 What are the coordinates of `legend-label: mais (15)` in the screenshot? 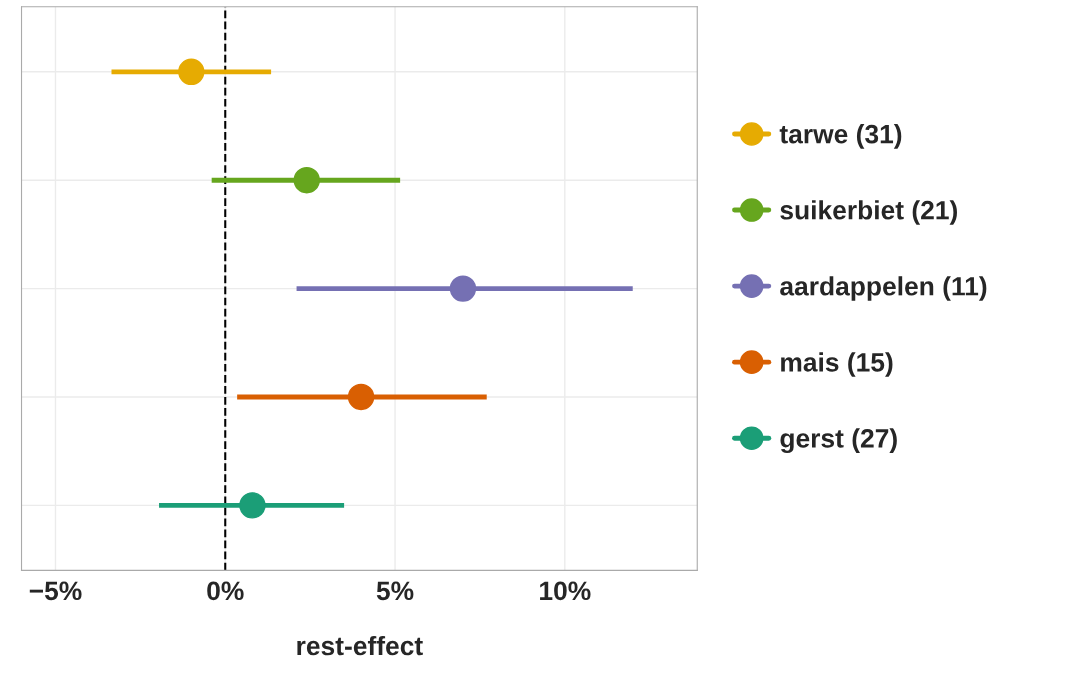 It's located at (837, 364).